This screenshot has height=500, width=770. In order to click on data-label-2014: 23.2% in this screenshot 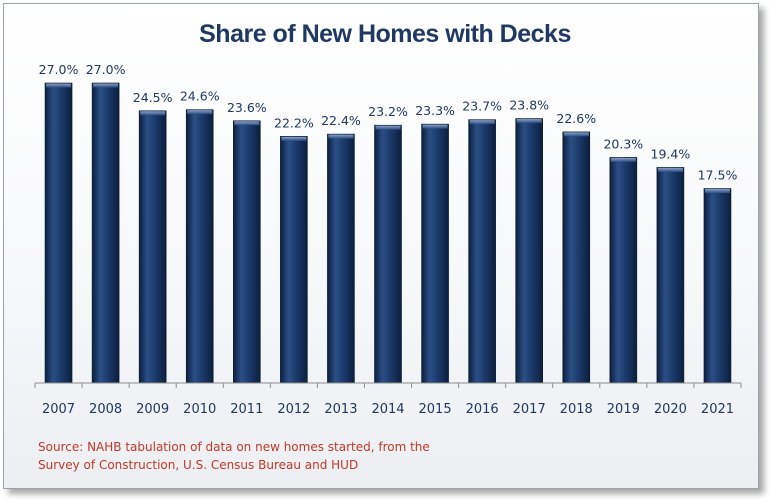, I will do `click(388, 111)`.